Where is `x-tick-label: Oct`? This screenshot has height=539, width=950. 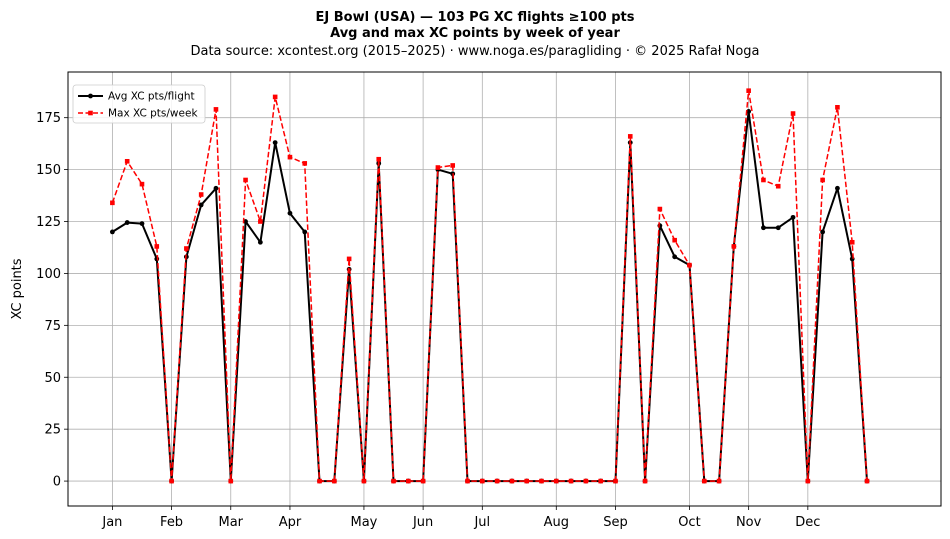 x-tick-label: Oct is located at coordinates (689, 522).